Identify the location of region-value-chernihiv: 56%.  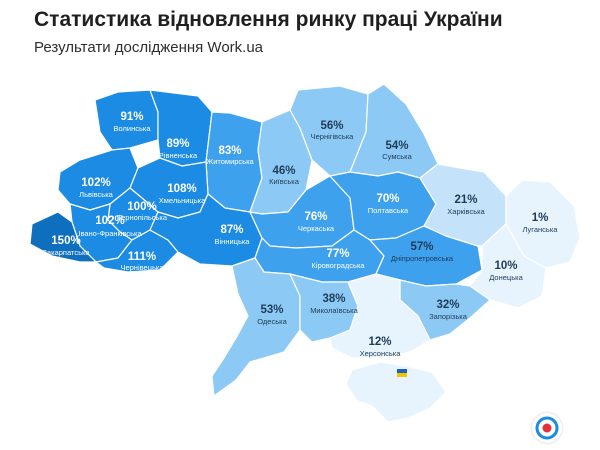
(331, 126).